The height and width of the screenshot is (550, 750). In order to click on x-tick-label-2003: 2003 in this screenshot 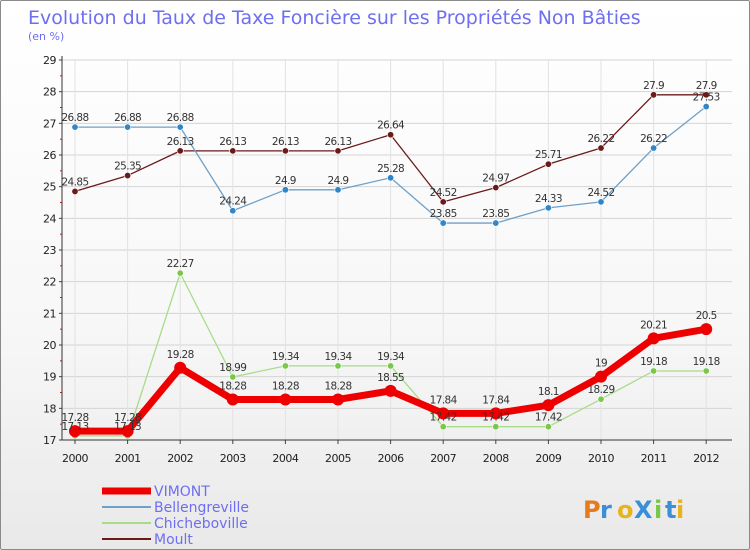, I will do `click(233, 458)`.